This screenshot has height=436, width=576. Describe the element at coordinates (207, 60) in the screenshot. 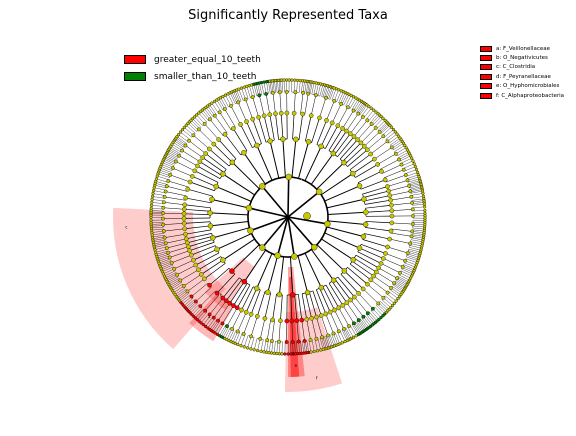

I see `legend-label: greater_equal_10_teeth` at that location.